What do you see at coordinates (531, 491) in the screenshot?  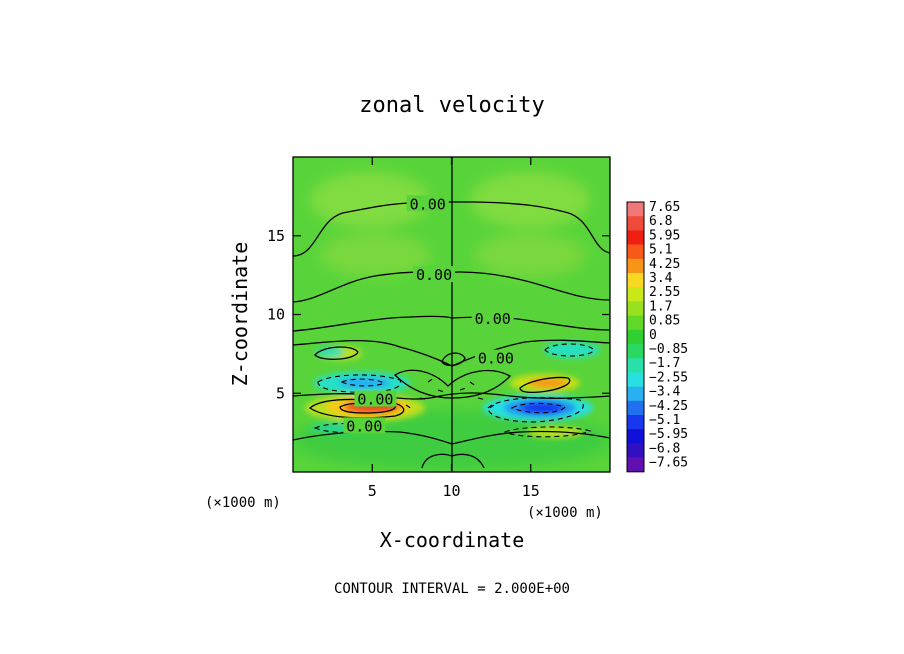 I see `x-tick-label-2: 15` at bounding box center [531, 491].